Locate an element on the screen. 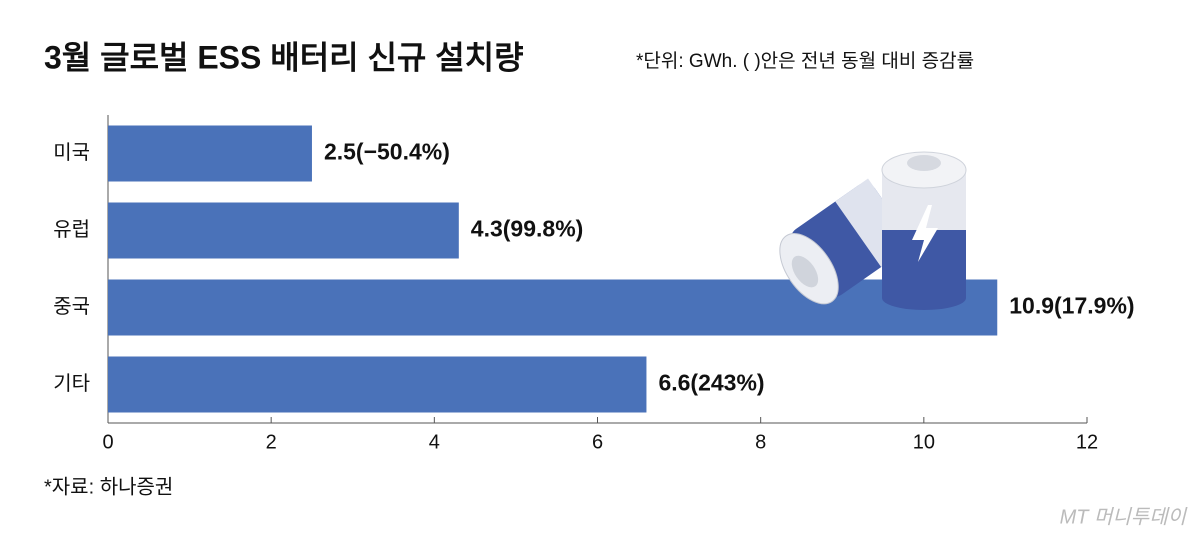 The width and height of the screenshot is (1200, 543). watermark: MT 머니투데이 is located at coordinates (1124, 517).